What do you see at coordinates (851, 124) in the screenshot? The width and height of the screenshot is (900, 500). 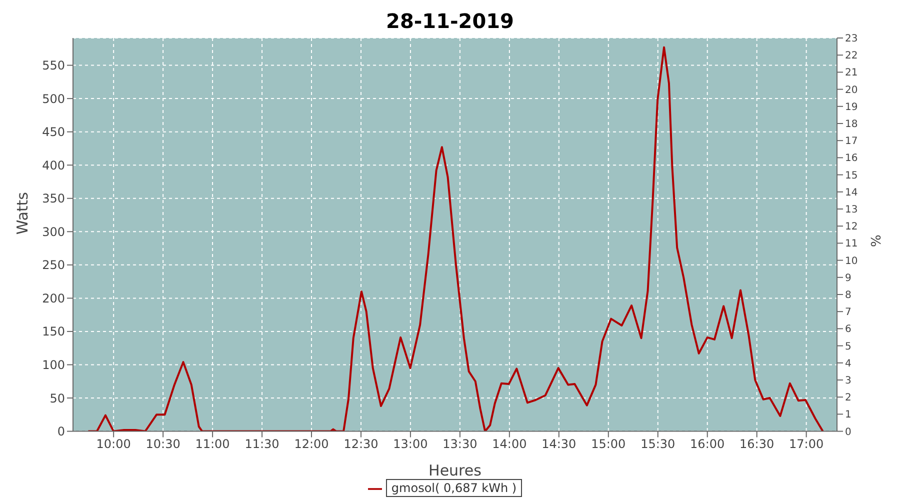 I see `y2-tick-label: 18` at bounding box center [851, 124].